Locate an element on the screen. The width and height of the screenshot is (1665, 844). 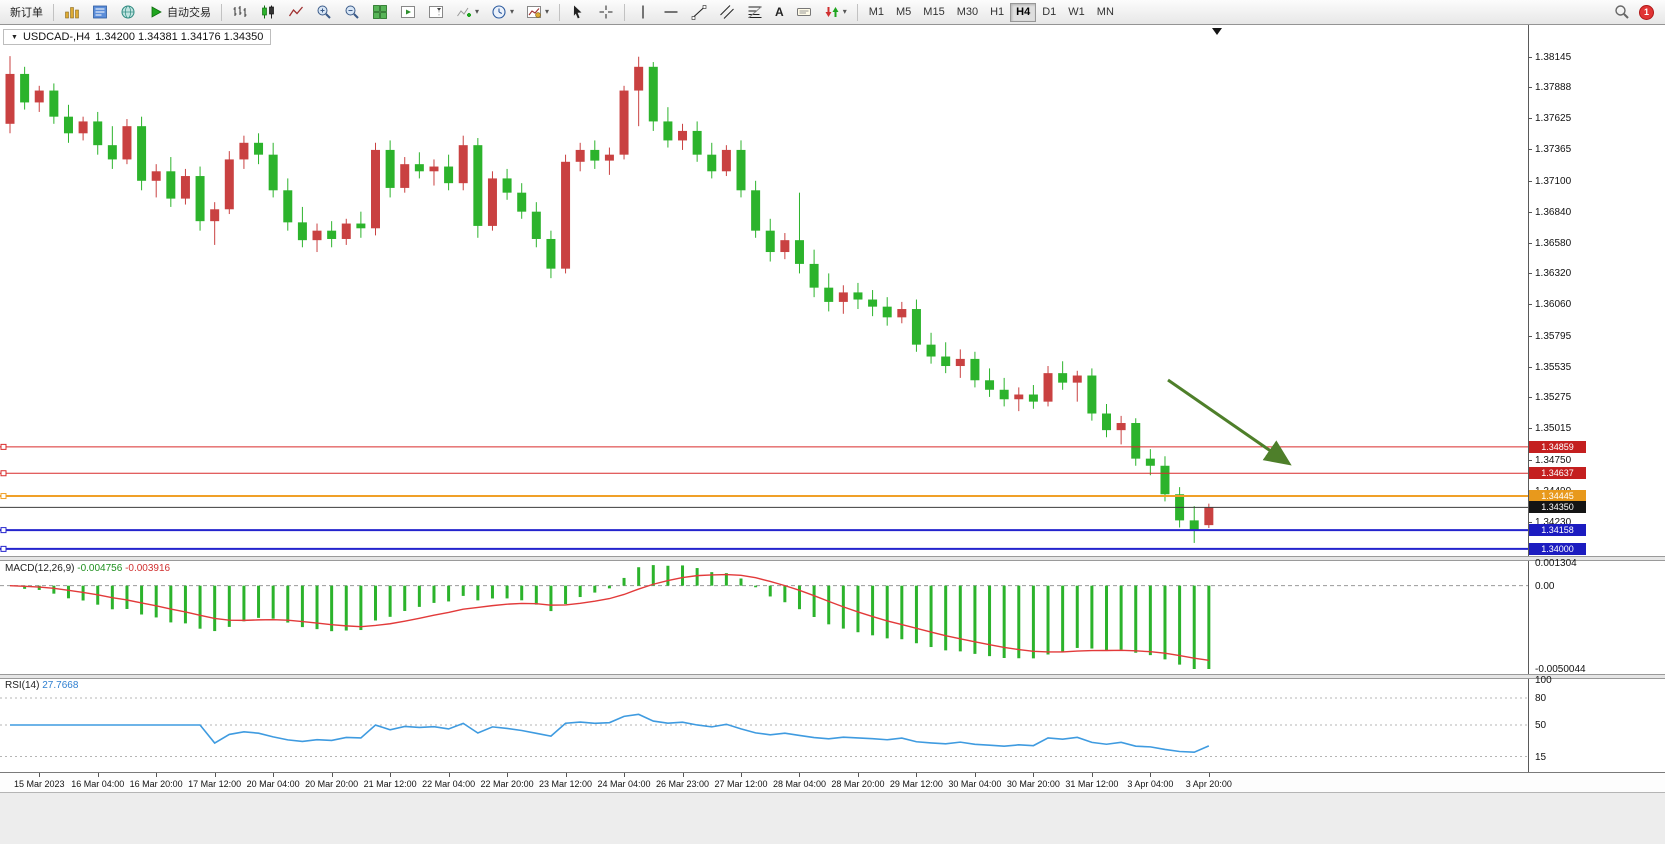
timeframe-mn: MN is located at coordinates (1105, 12).